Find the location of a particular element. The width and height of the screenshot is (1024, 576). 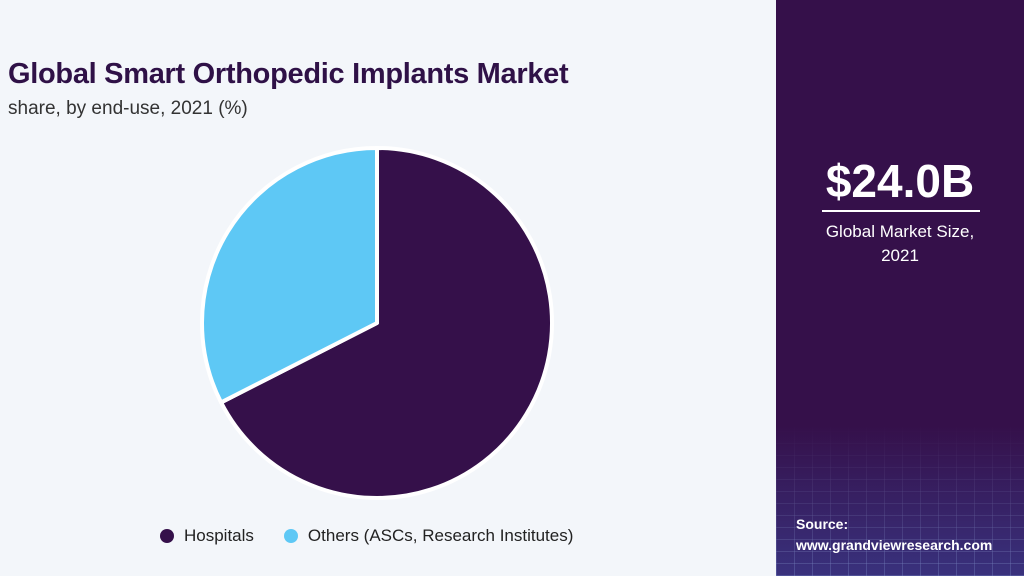

decorative-grid-background is located at coordinates (900, 501).